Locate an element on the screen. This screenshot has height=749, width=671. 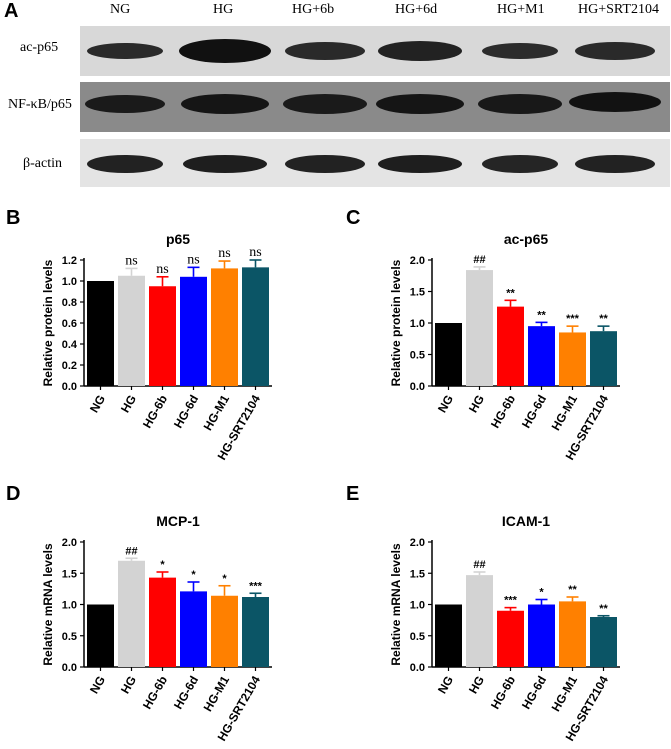
panel-e-title: ICAM-1 is located at coordinates (526, 521).